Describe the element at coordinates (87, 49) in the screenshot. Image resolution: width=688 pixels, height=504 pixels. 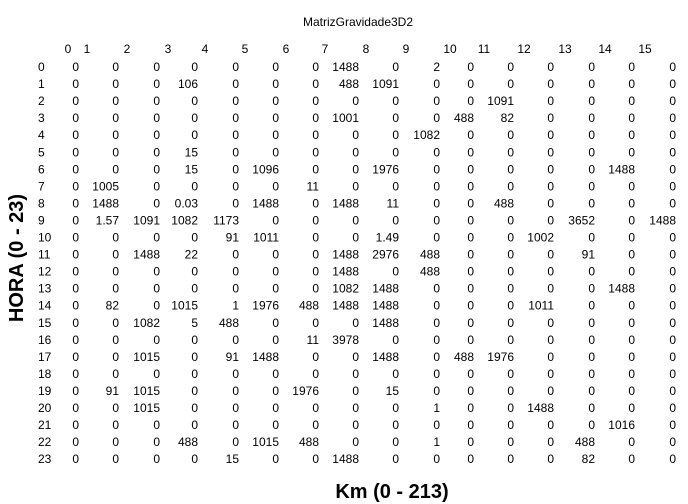
I see `x-tick-label: 1` at that location.